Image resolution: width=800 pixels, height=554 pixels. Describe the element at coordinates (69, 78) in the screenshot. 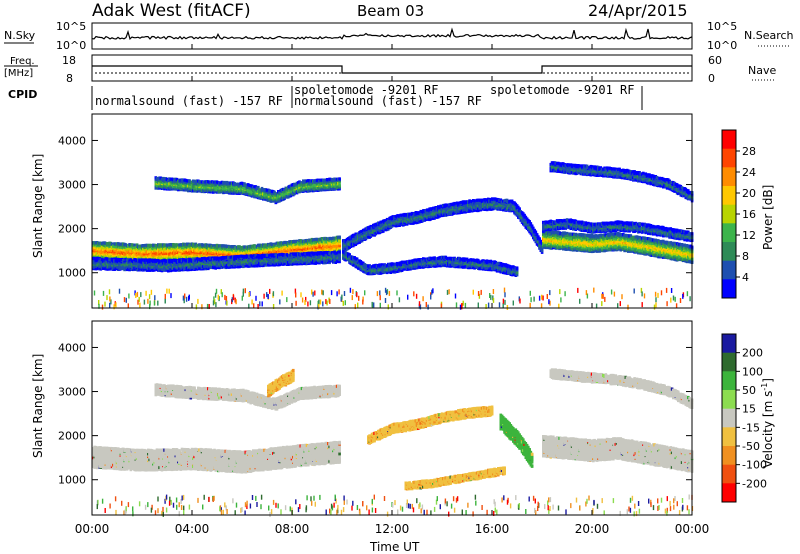

I see `freq-tick-low: 8` at that location.